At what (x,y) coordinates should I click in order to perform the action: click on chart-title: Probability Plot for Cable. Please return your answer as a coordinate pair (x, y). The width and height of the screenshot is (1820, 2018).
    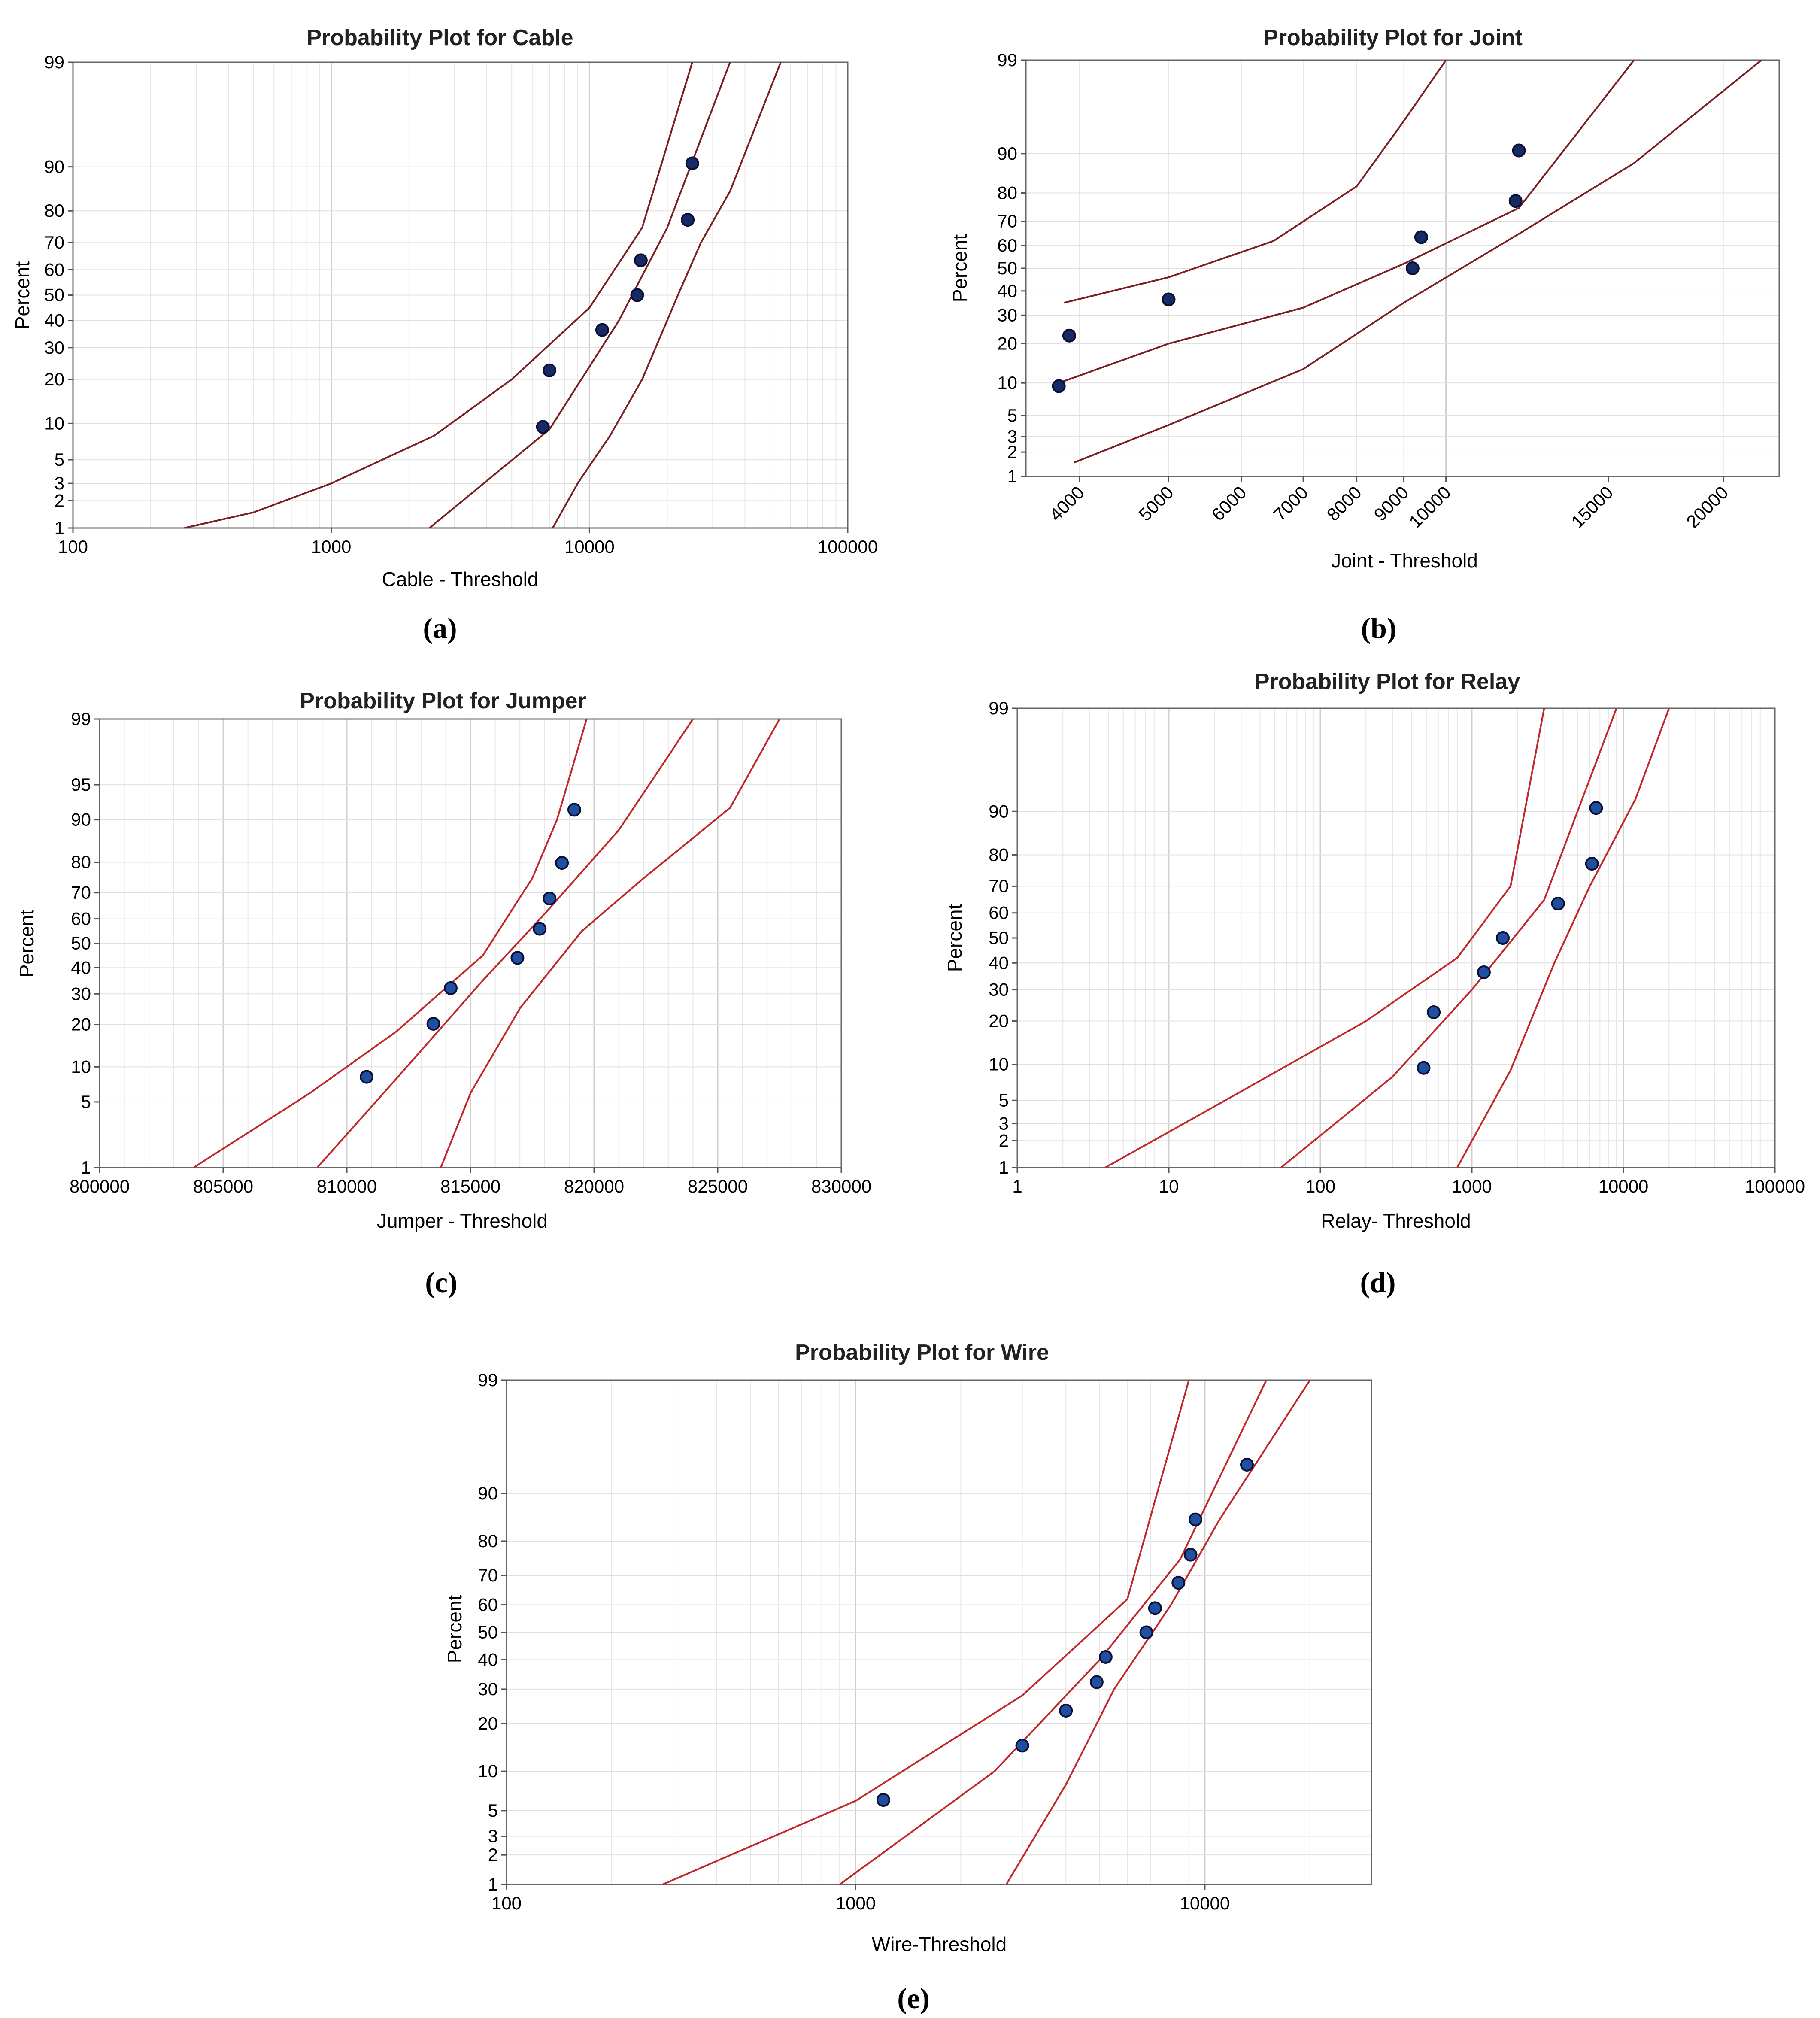
    Looking at the image, I should click on (440, 37).